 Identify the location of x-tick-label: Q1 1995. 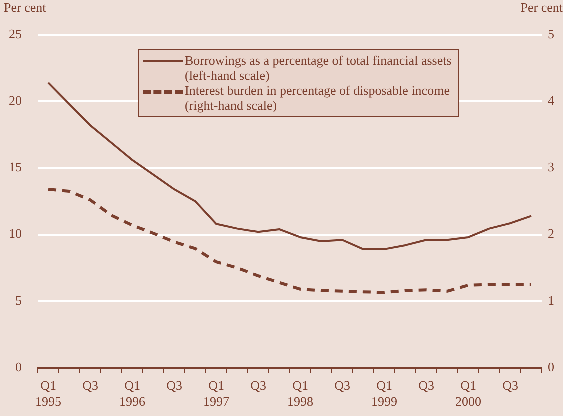
(49, 393).